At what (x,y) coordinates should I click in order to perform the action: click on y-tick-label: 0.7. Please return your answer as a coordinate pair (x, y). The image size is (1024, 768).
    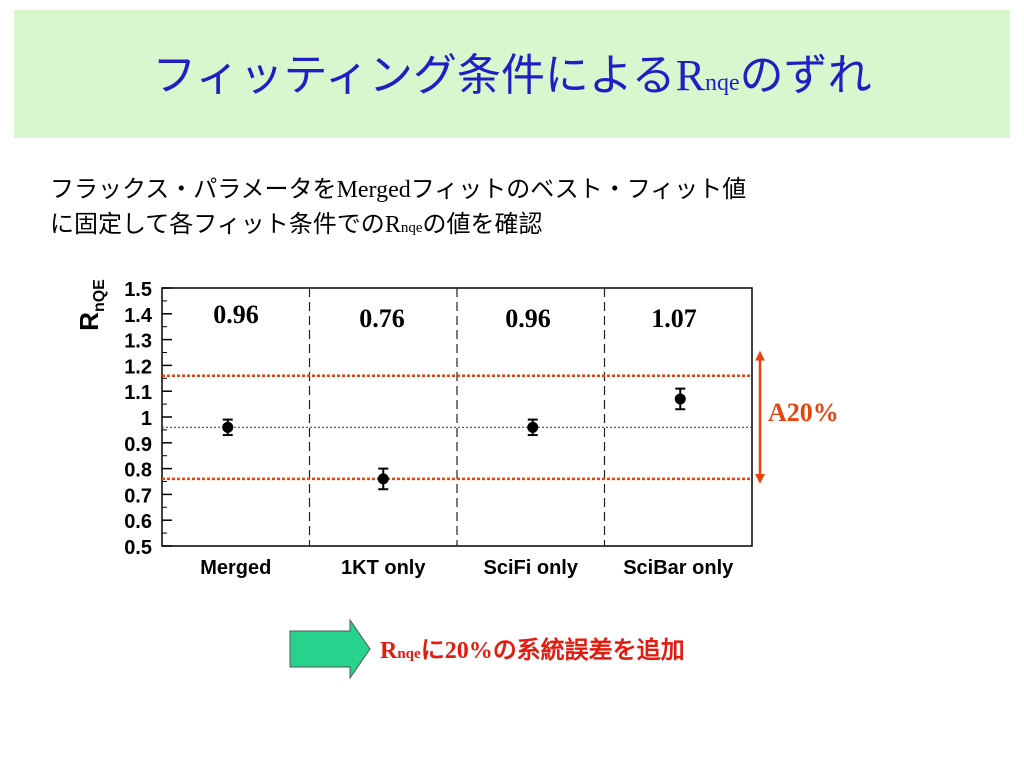
    Looking at the image, I should click on (138, 496).